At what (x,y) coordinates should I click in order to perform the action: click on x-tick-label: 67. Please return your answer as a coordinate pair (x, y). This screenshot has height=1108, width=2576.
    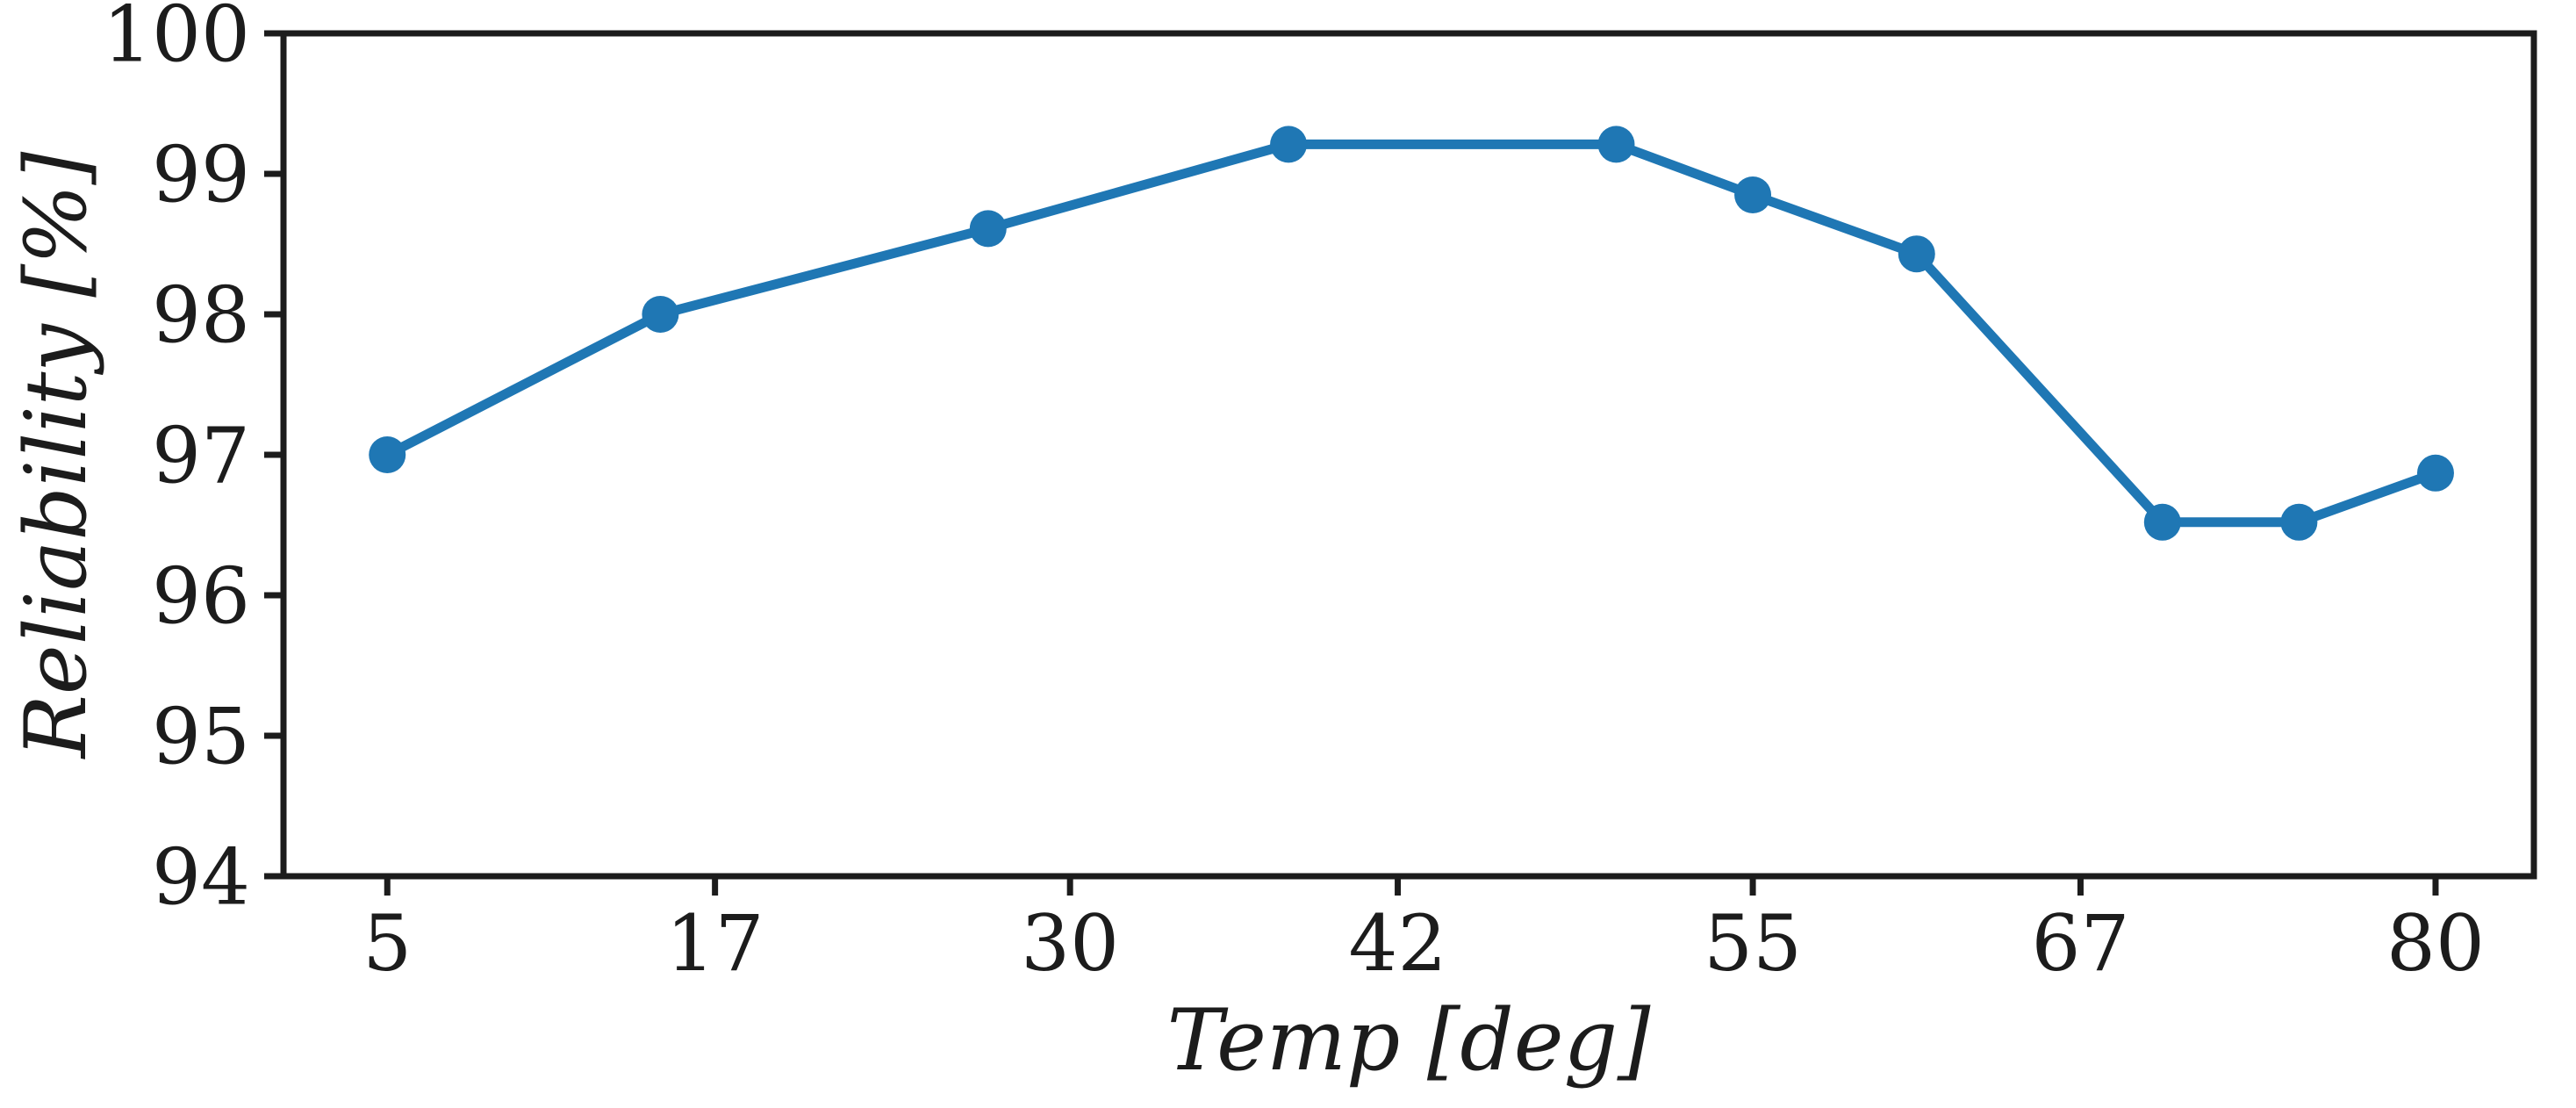
    Looking at the image, I should click on (2080, 943).